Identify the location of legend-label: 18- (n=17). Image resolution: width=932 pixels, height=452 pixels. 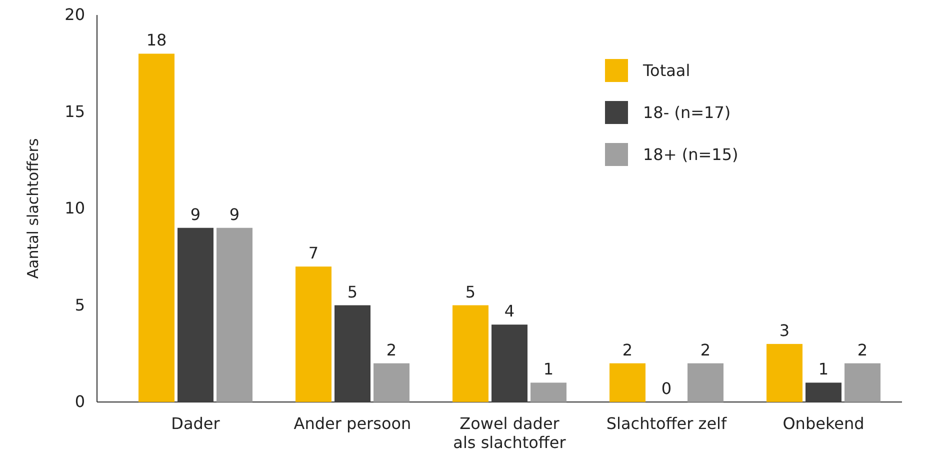
(687, 112).